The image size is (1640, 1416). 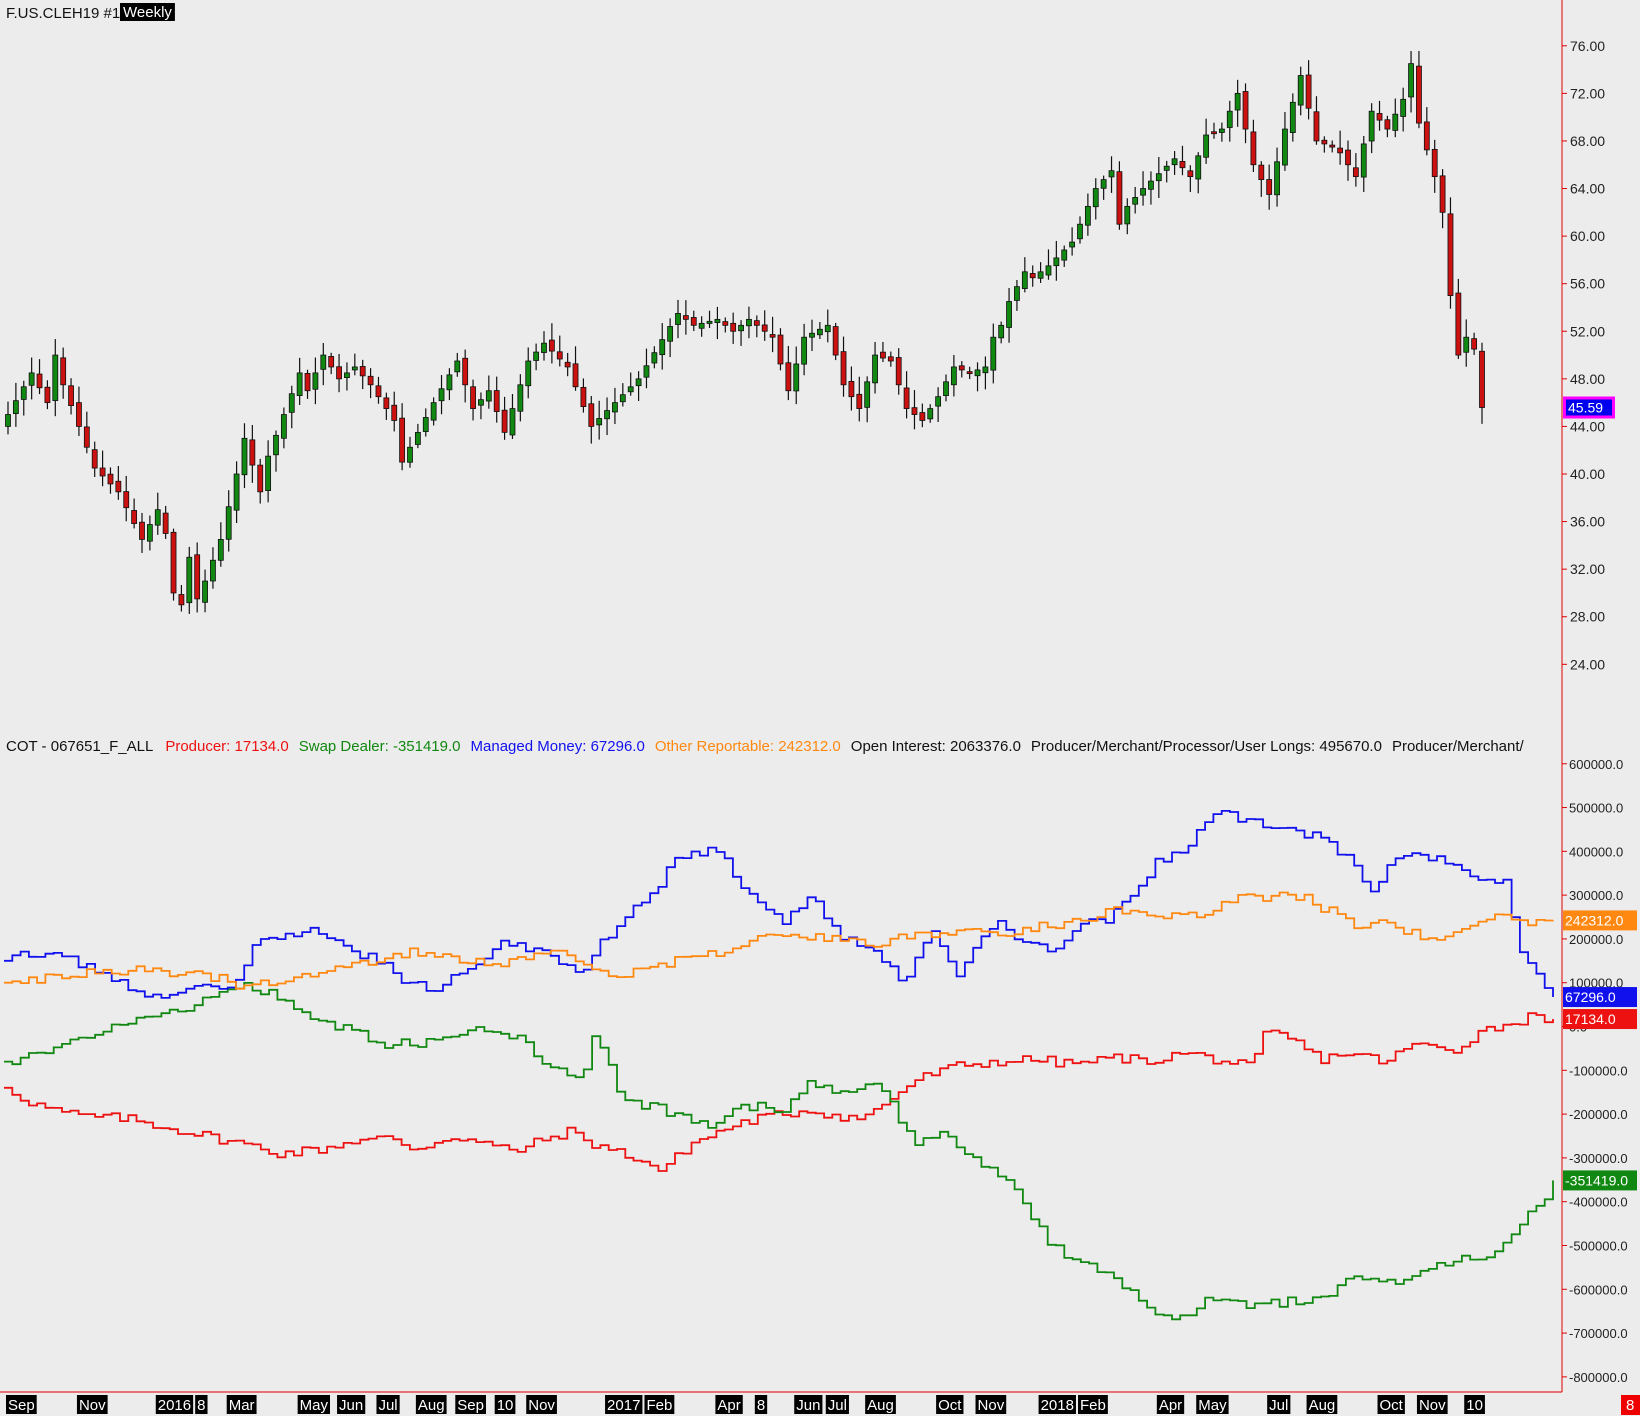 I want to click on date-label-text: Feb, so click(x=1093, y=1405).